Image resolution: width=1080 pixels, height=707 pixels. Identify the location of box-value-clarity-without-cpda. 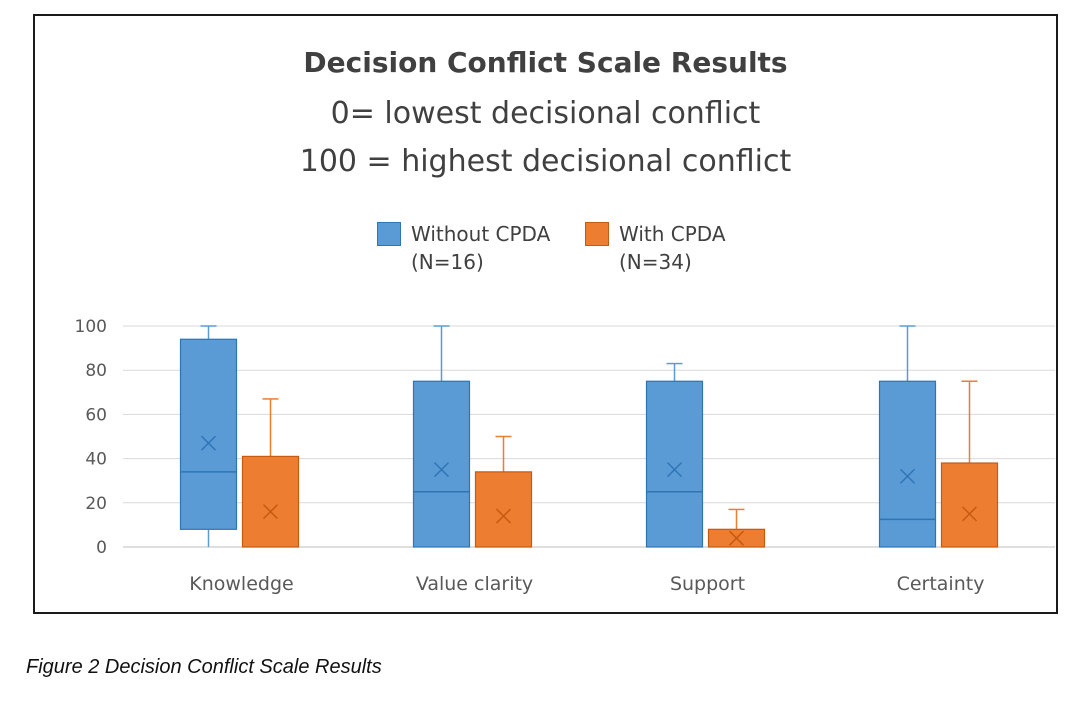
(441, 464).